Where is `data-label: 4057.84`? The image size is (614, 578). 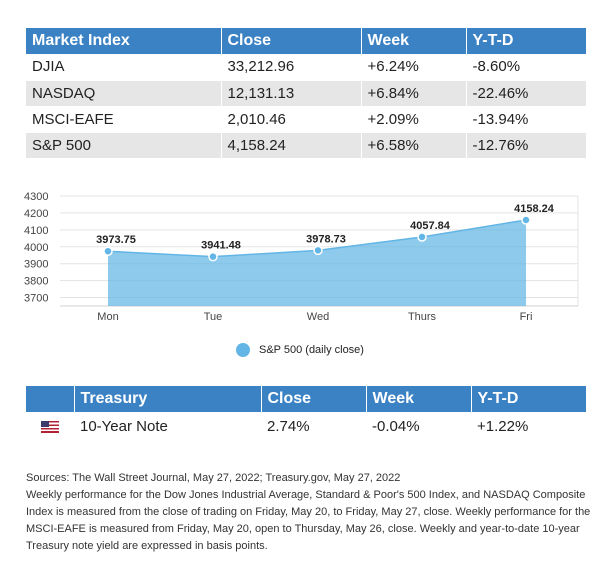
data-label: 4057.84 is located at coordinates (430, 226).